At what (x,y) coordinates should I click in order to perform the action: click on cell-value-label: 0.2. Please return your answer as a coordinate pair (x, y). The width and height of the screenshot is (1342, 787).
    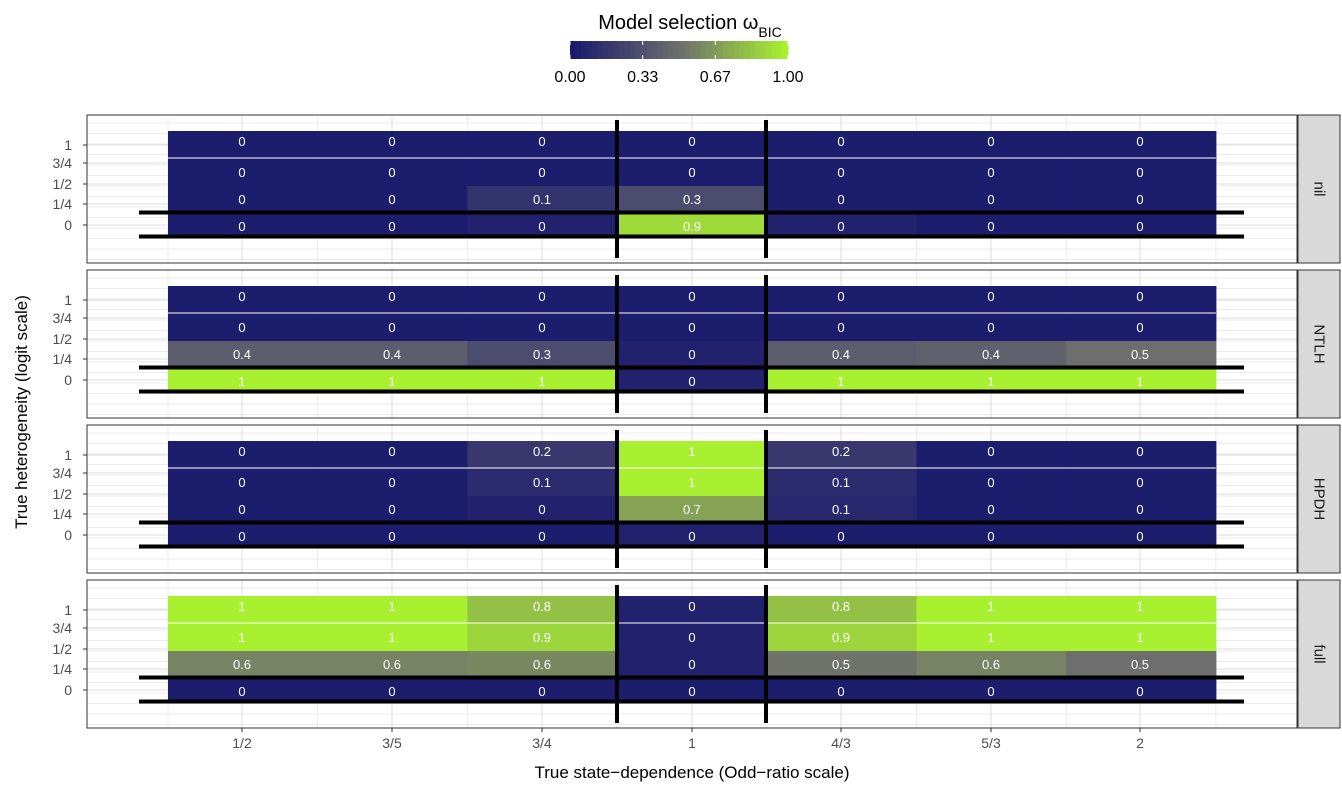
    Looking at the image, I should click on (542, 451).